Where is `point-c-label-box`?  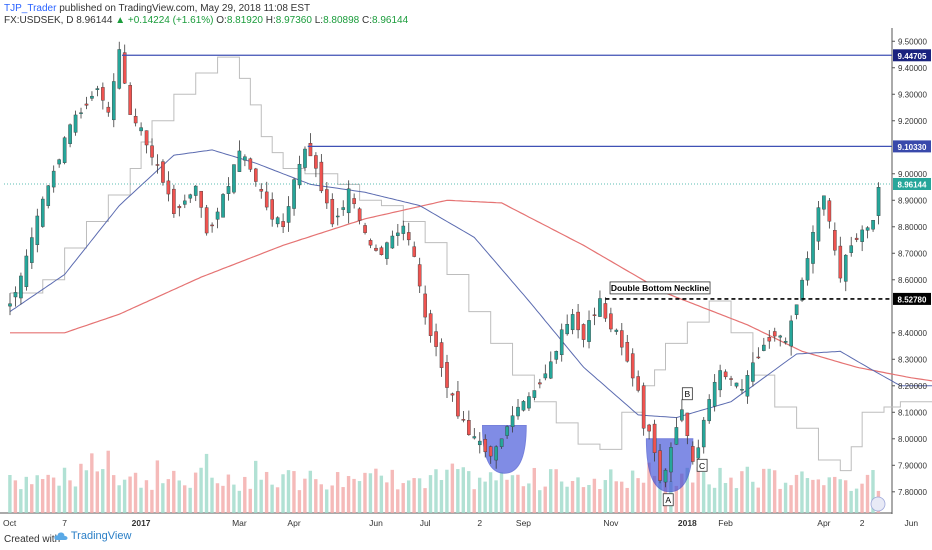
point-c-label-box is located at coordinates (702, 465).